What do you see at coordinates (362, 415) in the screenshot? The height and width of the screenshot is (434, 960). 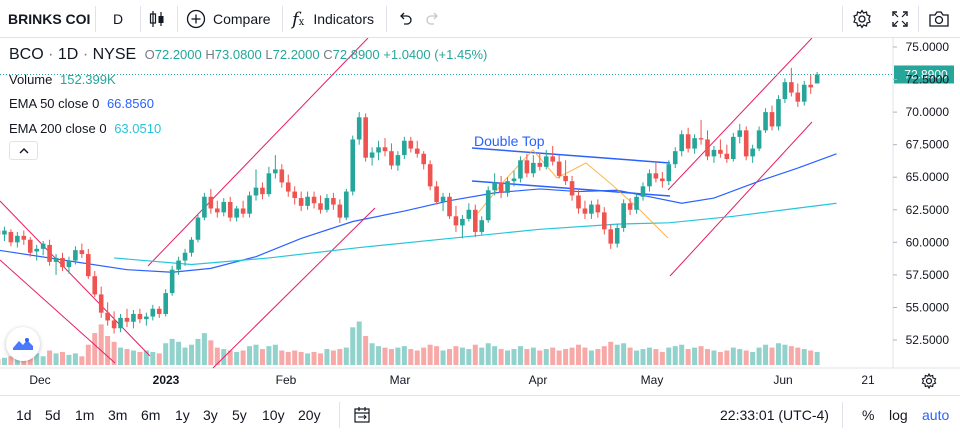 I see `date-range-button` at bounding box center [362, 415].